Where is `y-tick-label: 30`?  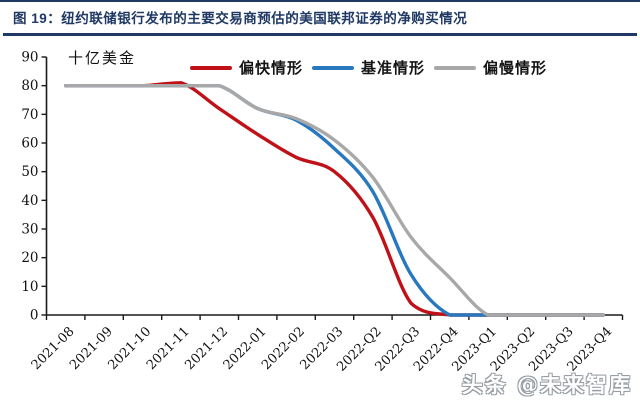
y-tick-label: 30 is located at coordinates (29, 230).